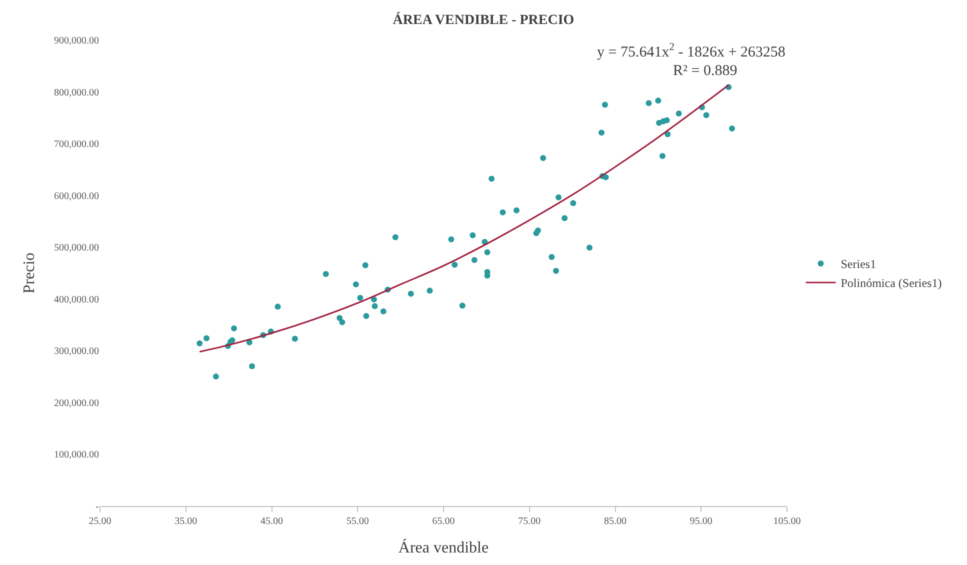 The width and height of the screenshot is (967, 565). I want to click on x-tick-label: 75.00, so click(529, 521).